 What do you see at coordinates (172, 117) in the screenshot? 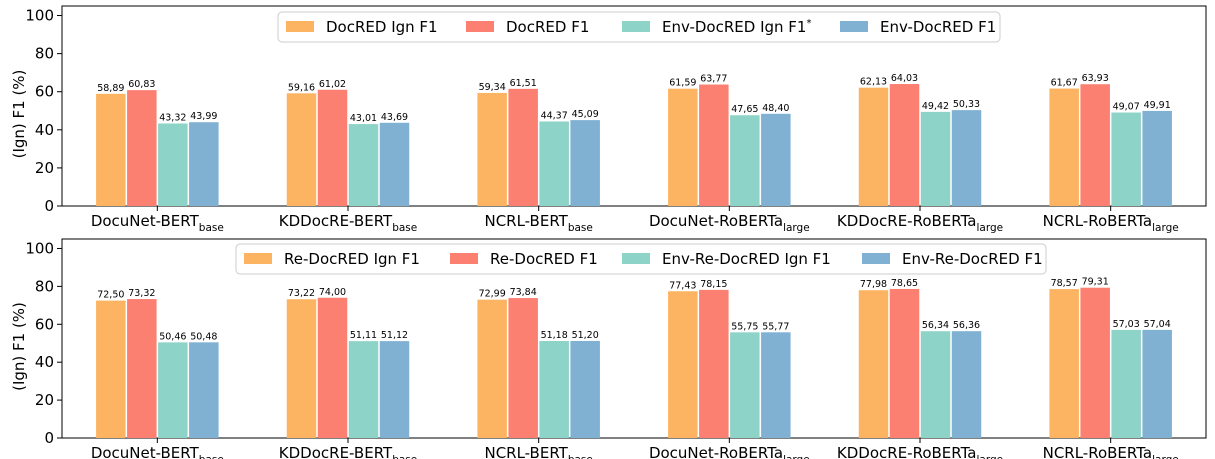
I see `data-label: 43,32` at bounding box center [172, 117].